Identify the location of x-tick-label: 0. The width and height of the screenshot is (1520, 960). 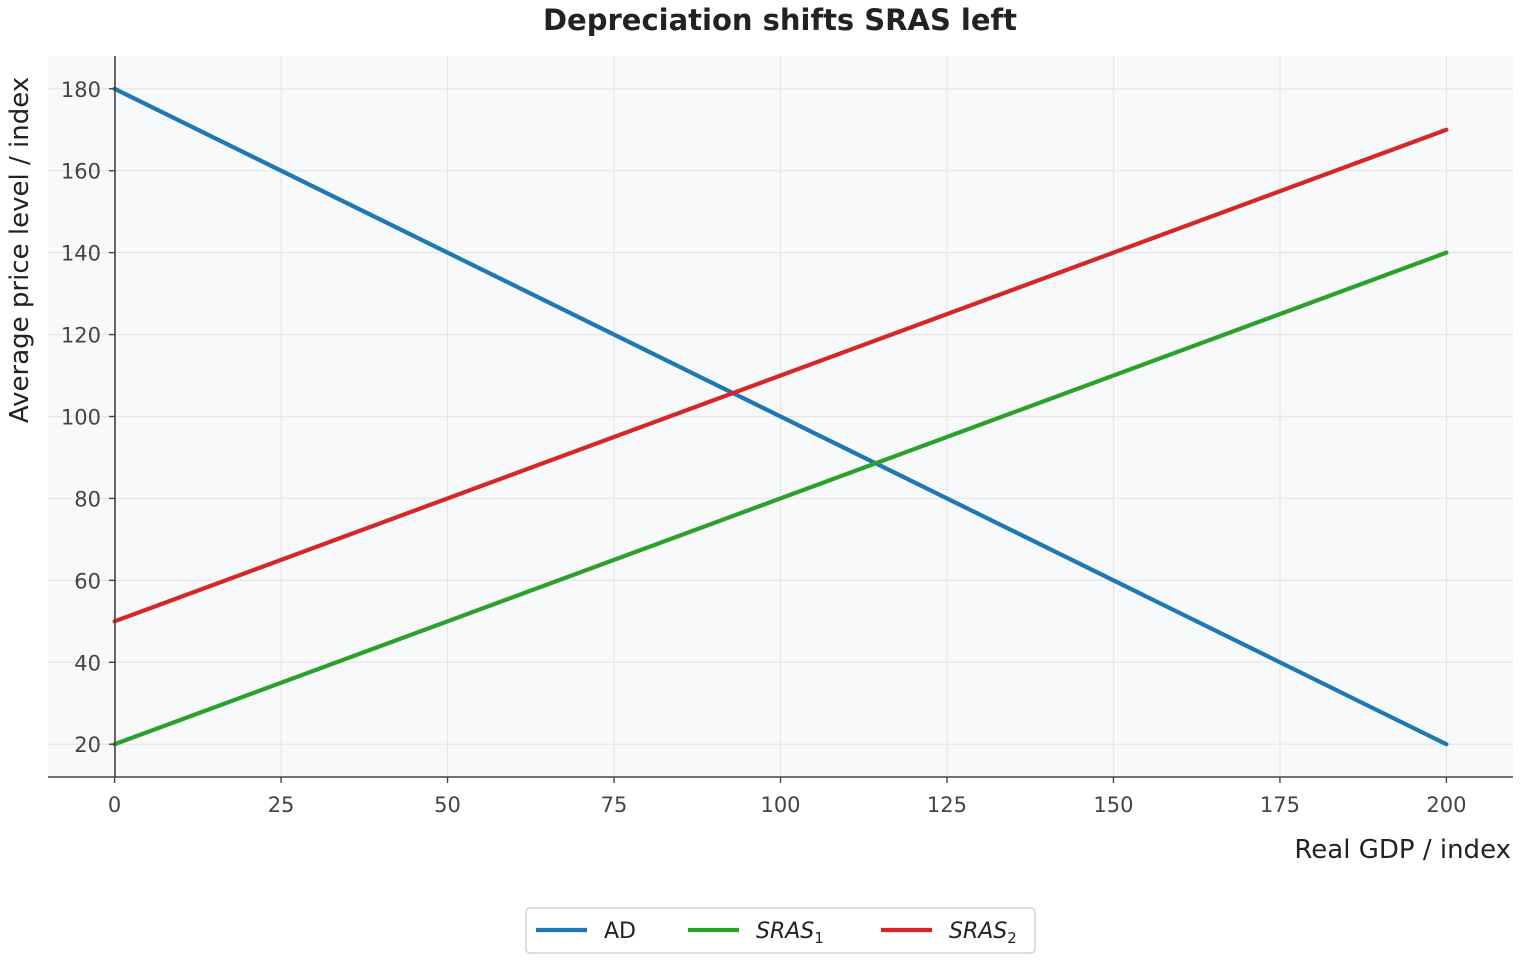
(114, 805).